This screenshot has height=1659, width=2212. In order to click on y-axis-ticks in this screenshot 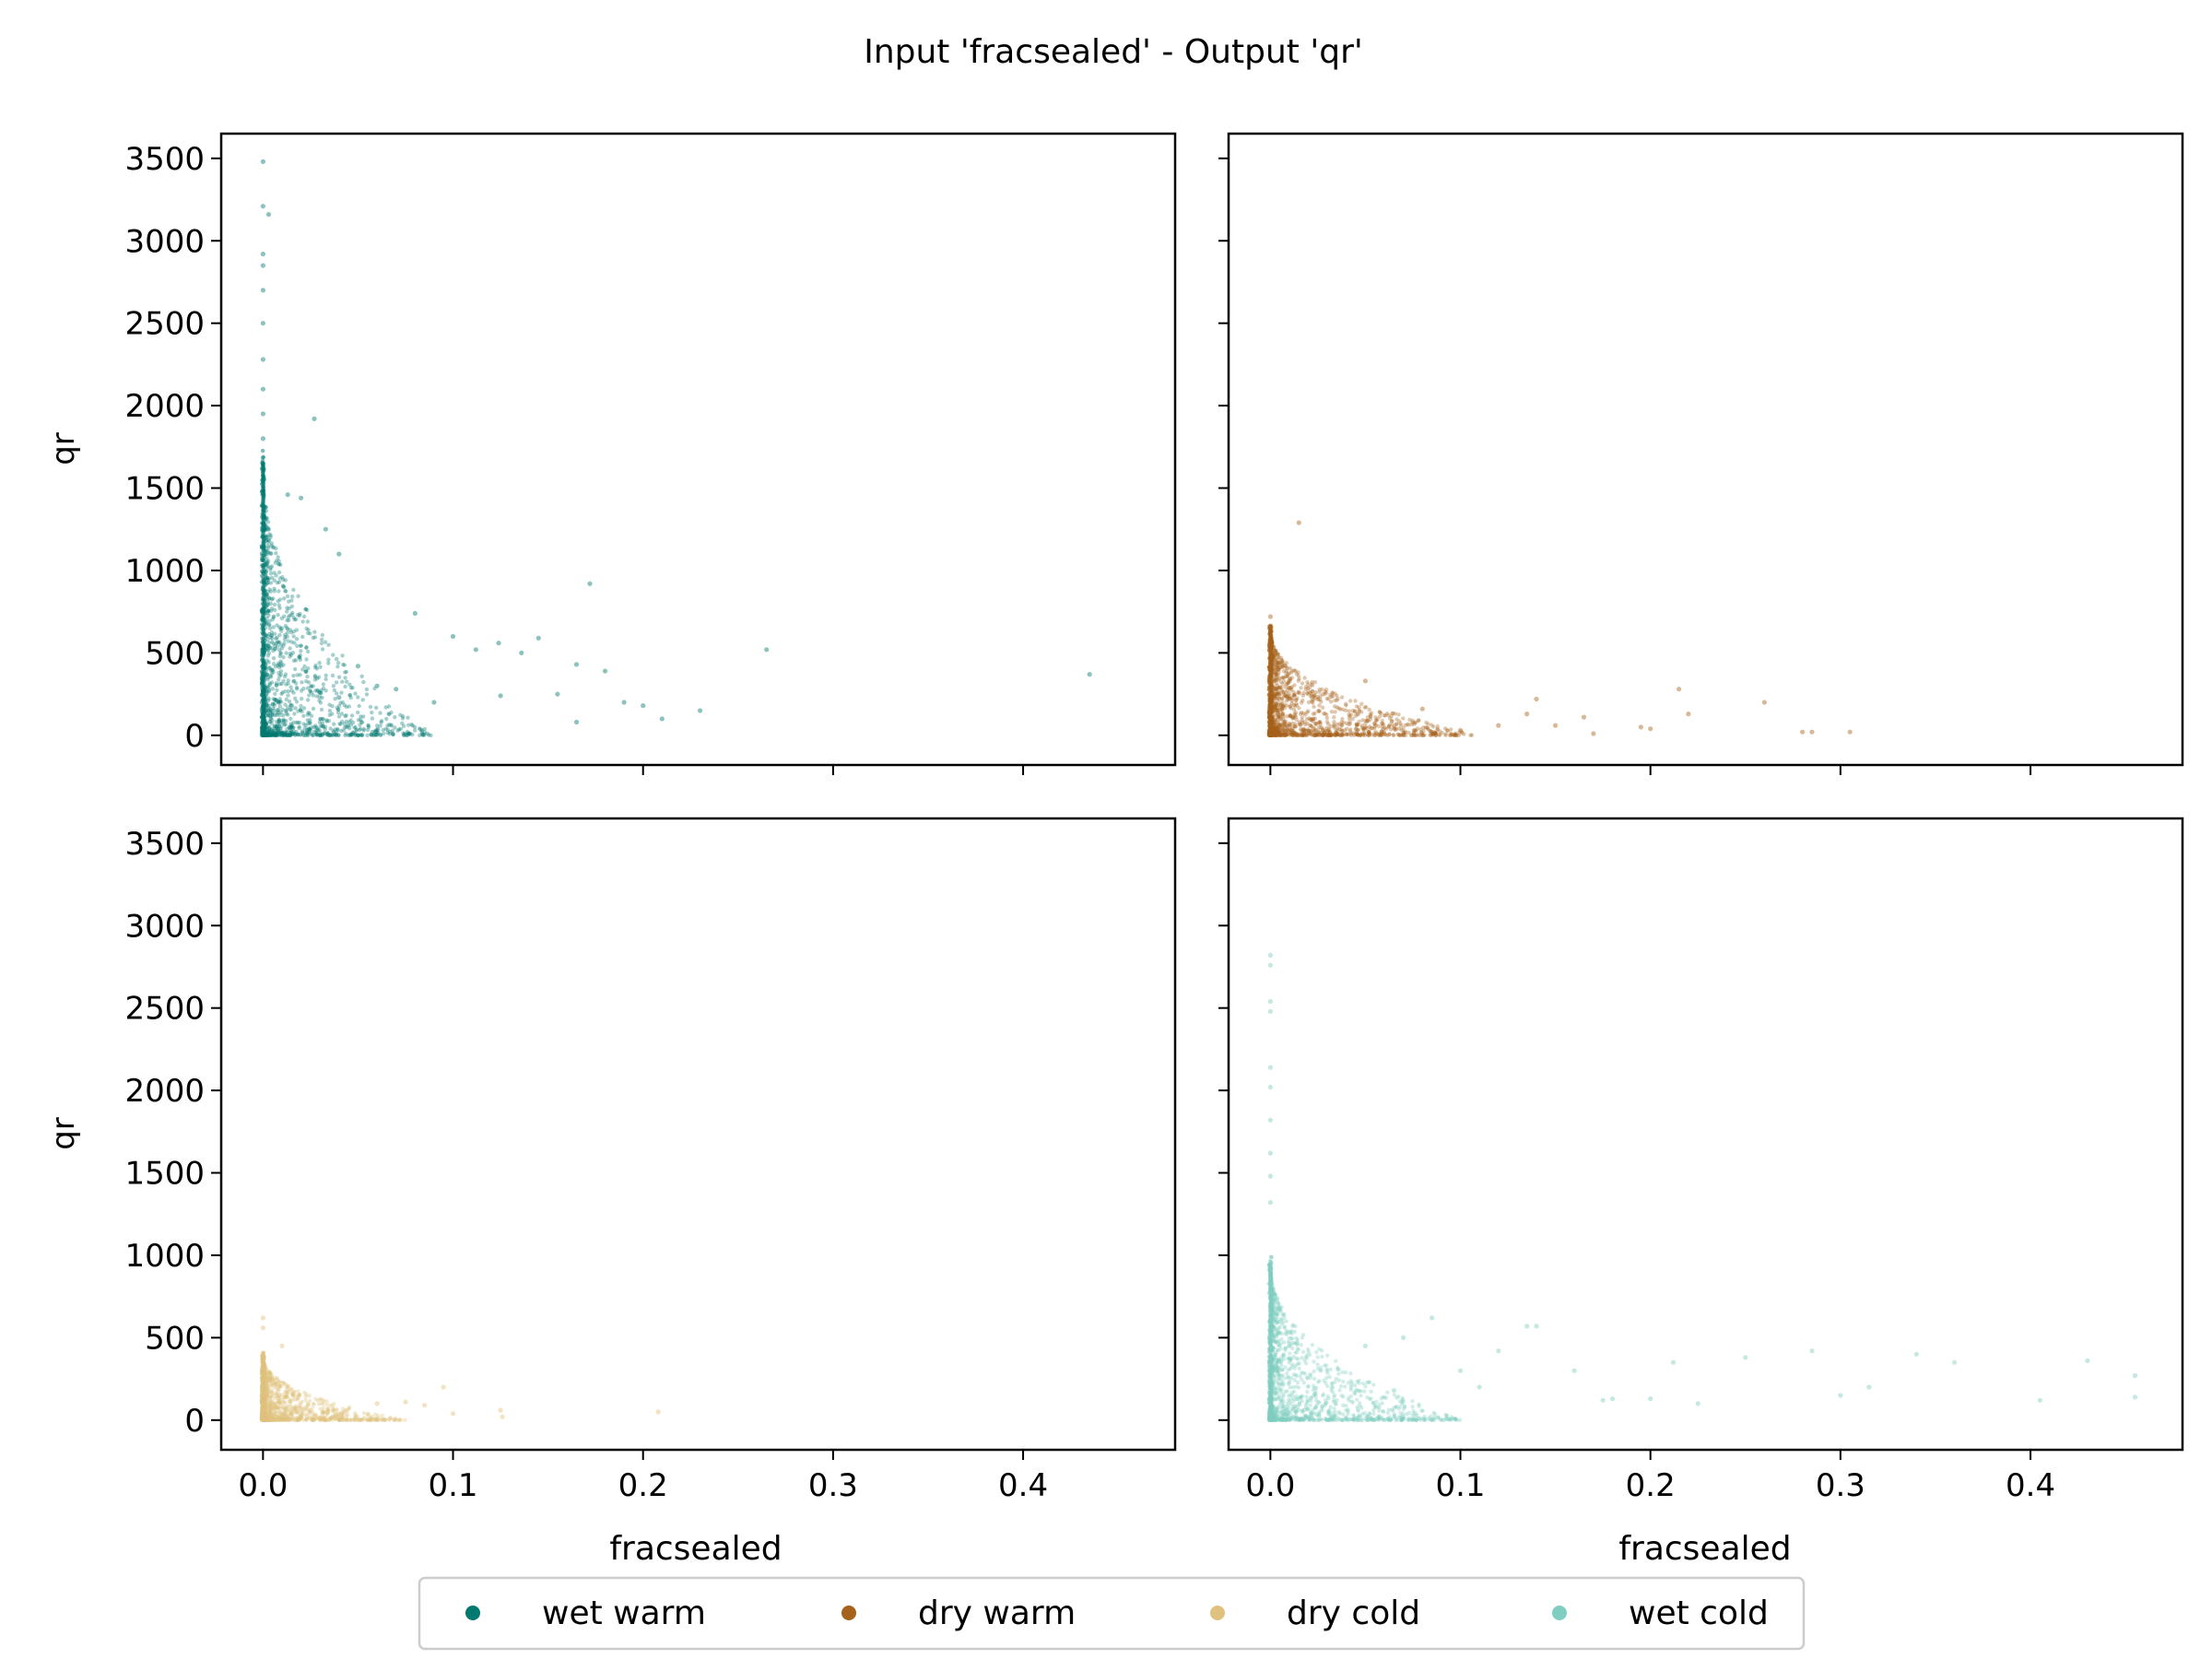, I will do `click(1223, 446)`.